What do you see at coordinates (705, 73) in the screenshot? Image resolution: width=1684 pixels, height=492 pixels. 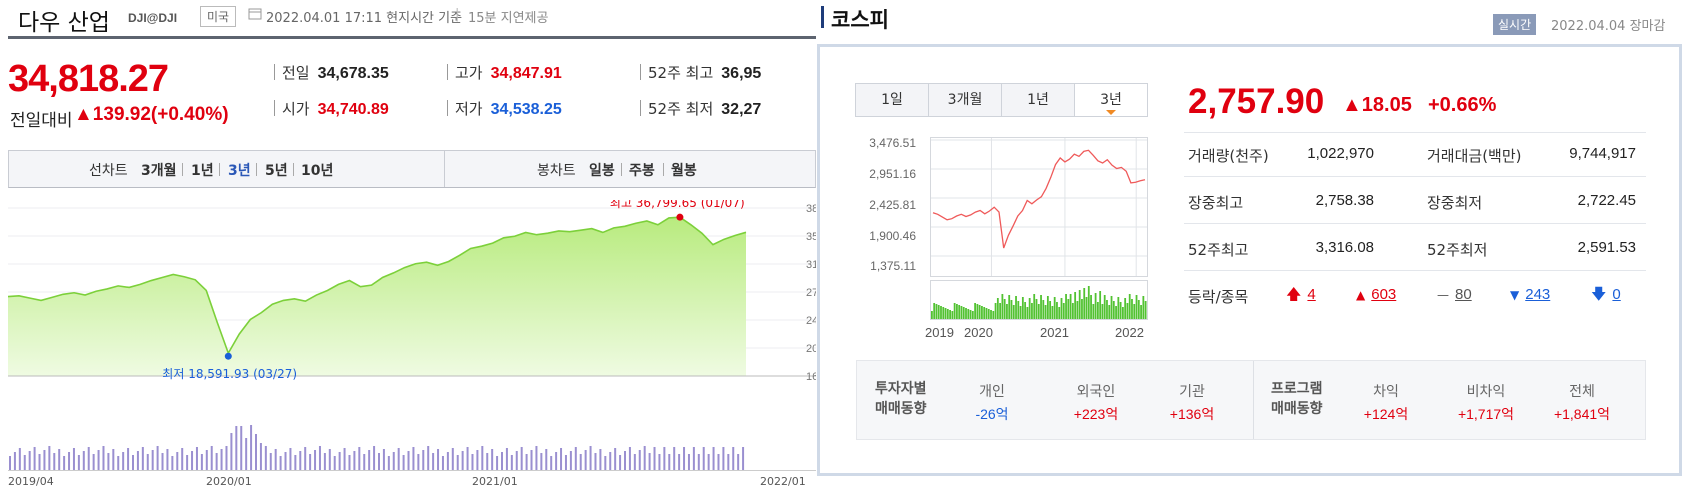 I see `stat-52w-high: 52주 최고 36,95` at bounding box center [705, 73].